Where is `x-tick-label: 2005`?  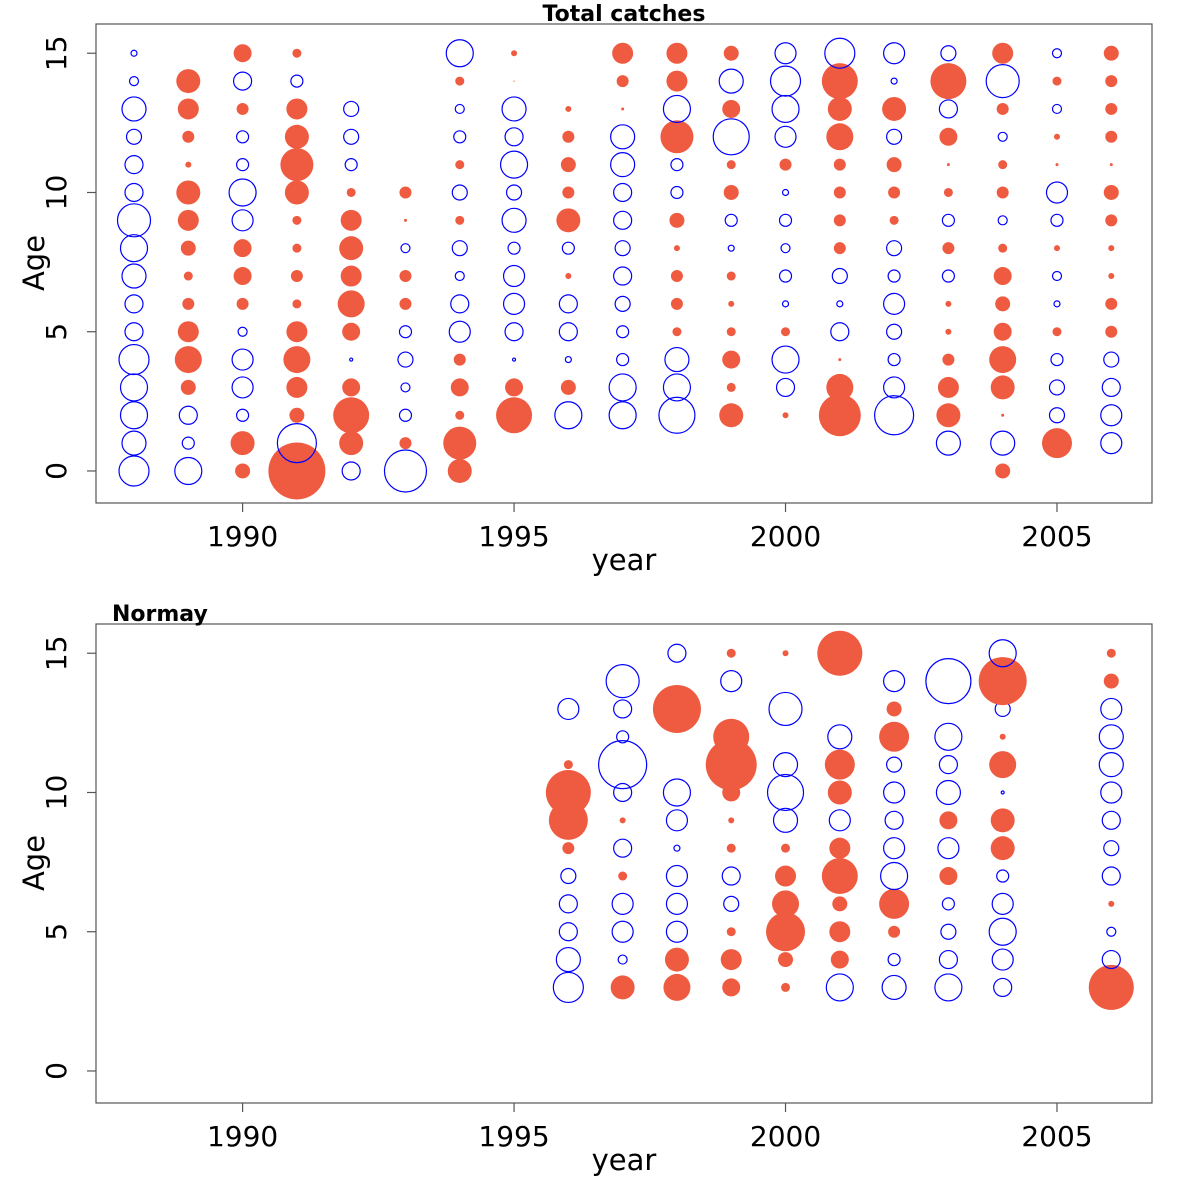
x-tick-label: 2005 is located at coordinates (1056, 1136).